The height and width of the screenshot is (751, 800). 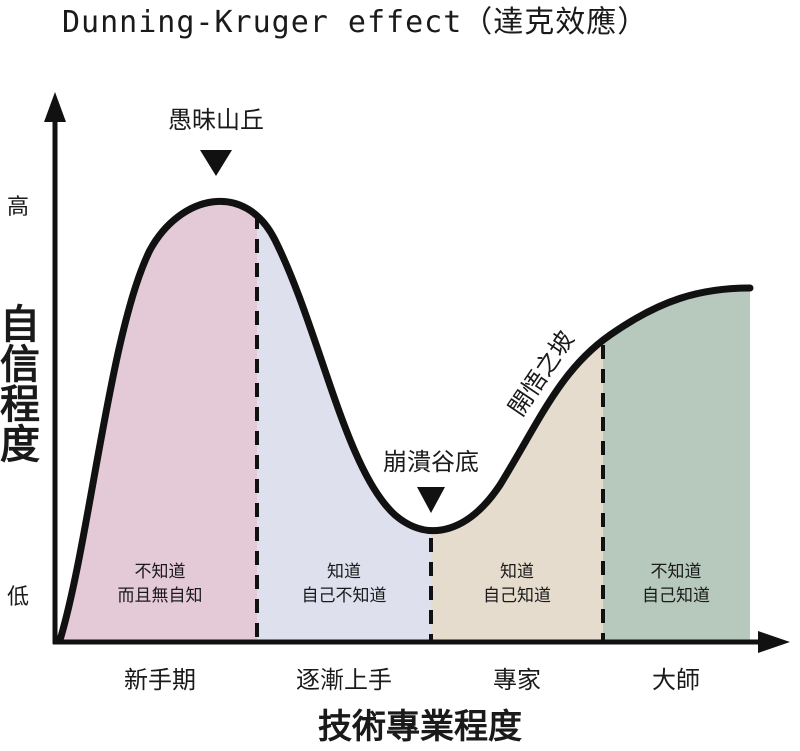 I want to click on stage-label-novice: 新手期, so click(x=160, y=680).